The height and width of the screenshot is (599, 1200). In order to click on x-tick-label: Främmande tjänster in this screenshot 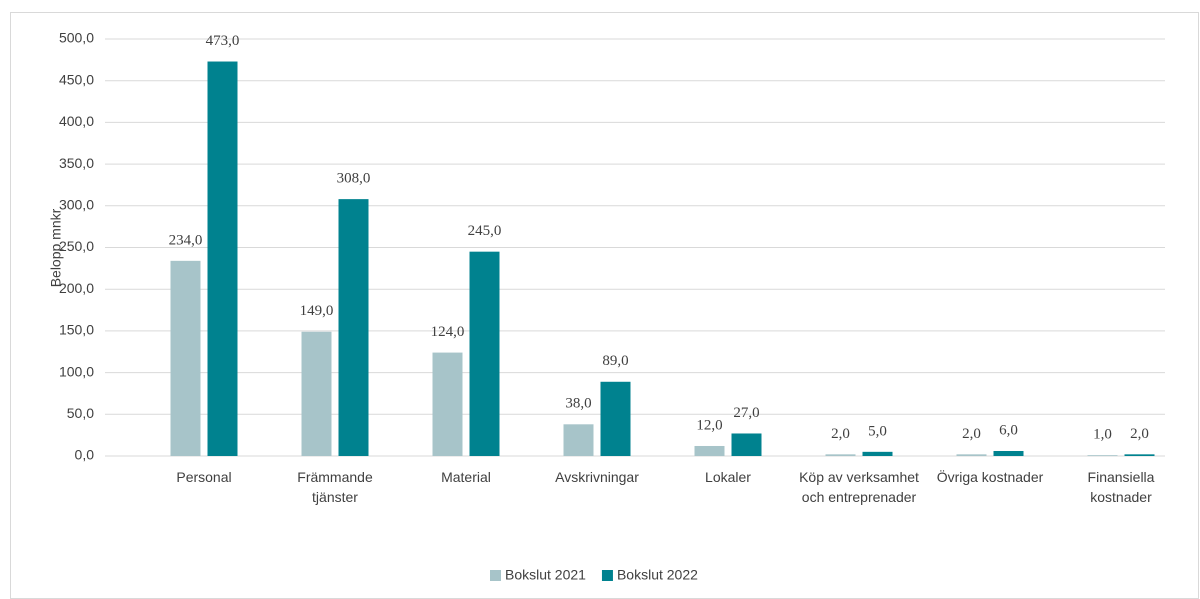, I will do `click(335, 487)`.